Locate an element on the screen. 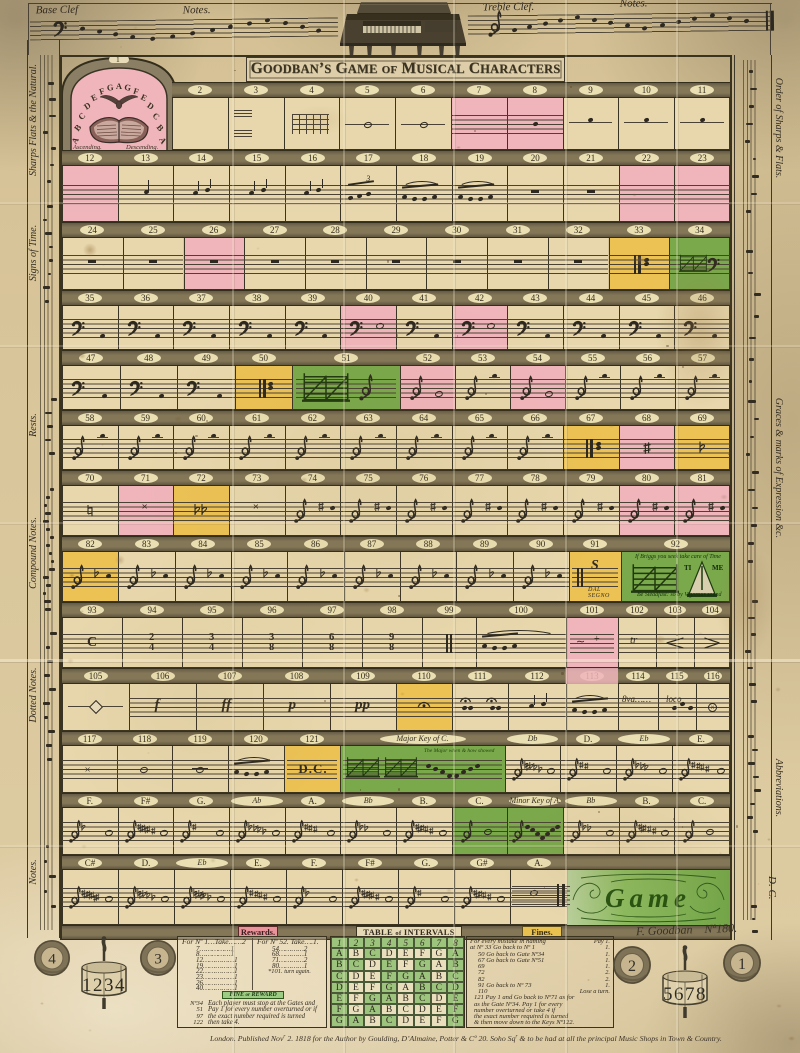 This screenshot has width=800, height=1053. svg-text: ME is located at coordinates (718, 568).